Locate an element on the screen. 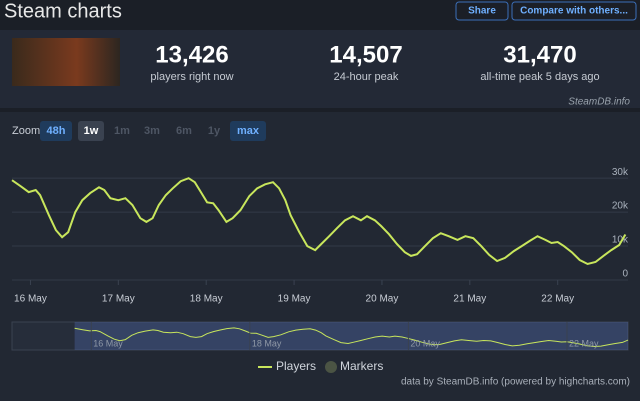 Image resolution: width=640 pixels, height=401 pixels. x-tick-label: 20 May is located at coordinates (382, 299).